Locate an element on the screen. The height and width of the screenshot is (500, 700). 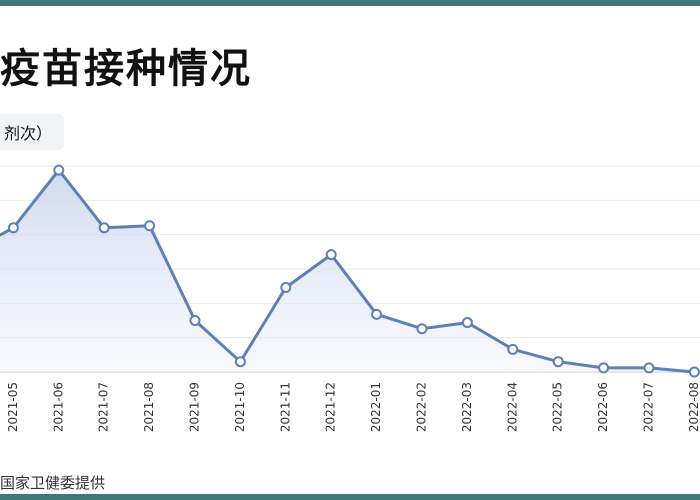
x-tick-2022-04: 2022-04 is located at coordinates (512, 407).